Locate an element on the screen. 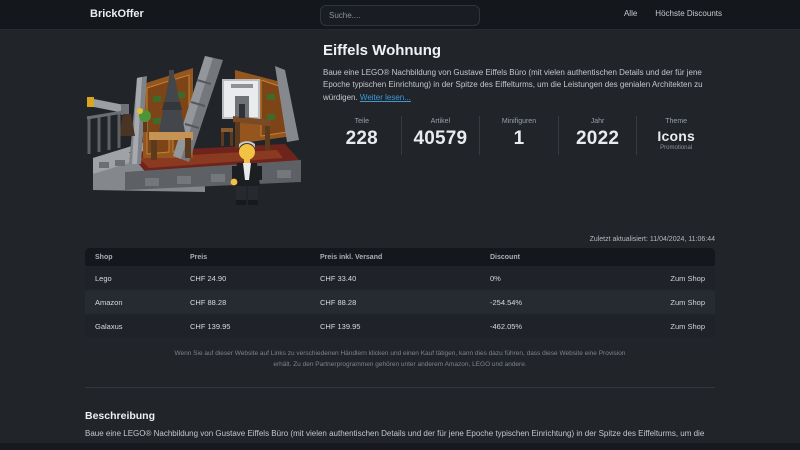 The width and height of the screenshot is (800, 450). price-incl-shipping: CHF 139.95 is located at coordinates (340, 326).